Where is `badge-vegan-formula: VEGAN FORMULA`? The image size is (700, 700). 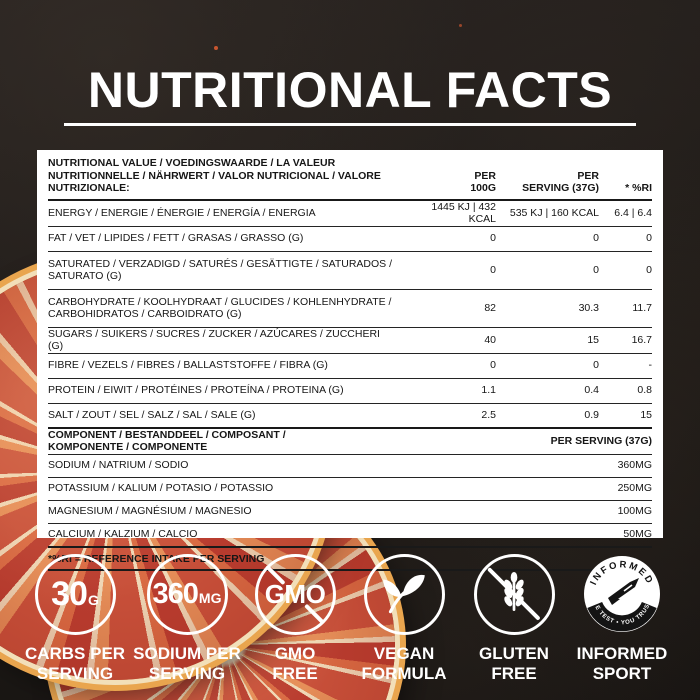 badge-vegan-formula: VEGAN FORMULA is located at coordinates (404, 617).